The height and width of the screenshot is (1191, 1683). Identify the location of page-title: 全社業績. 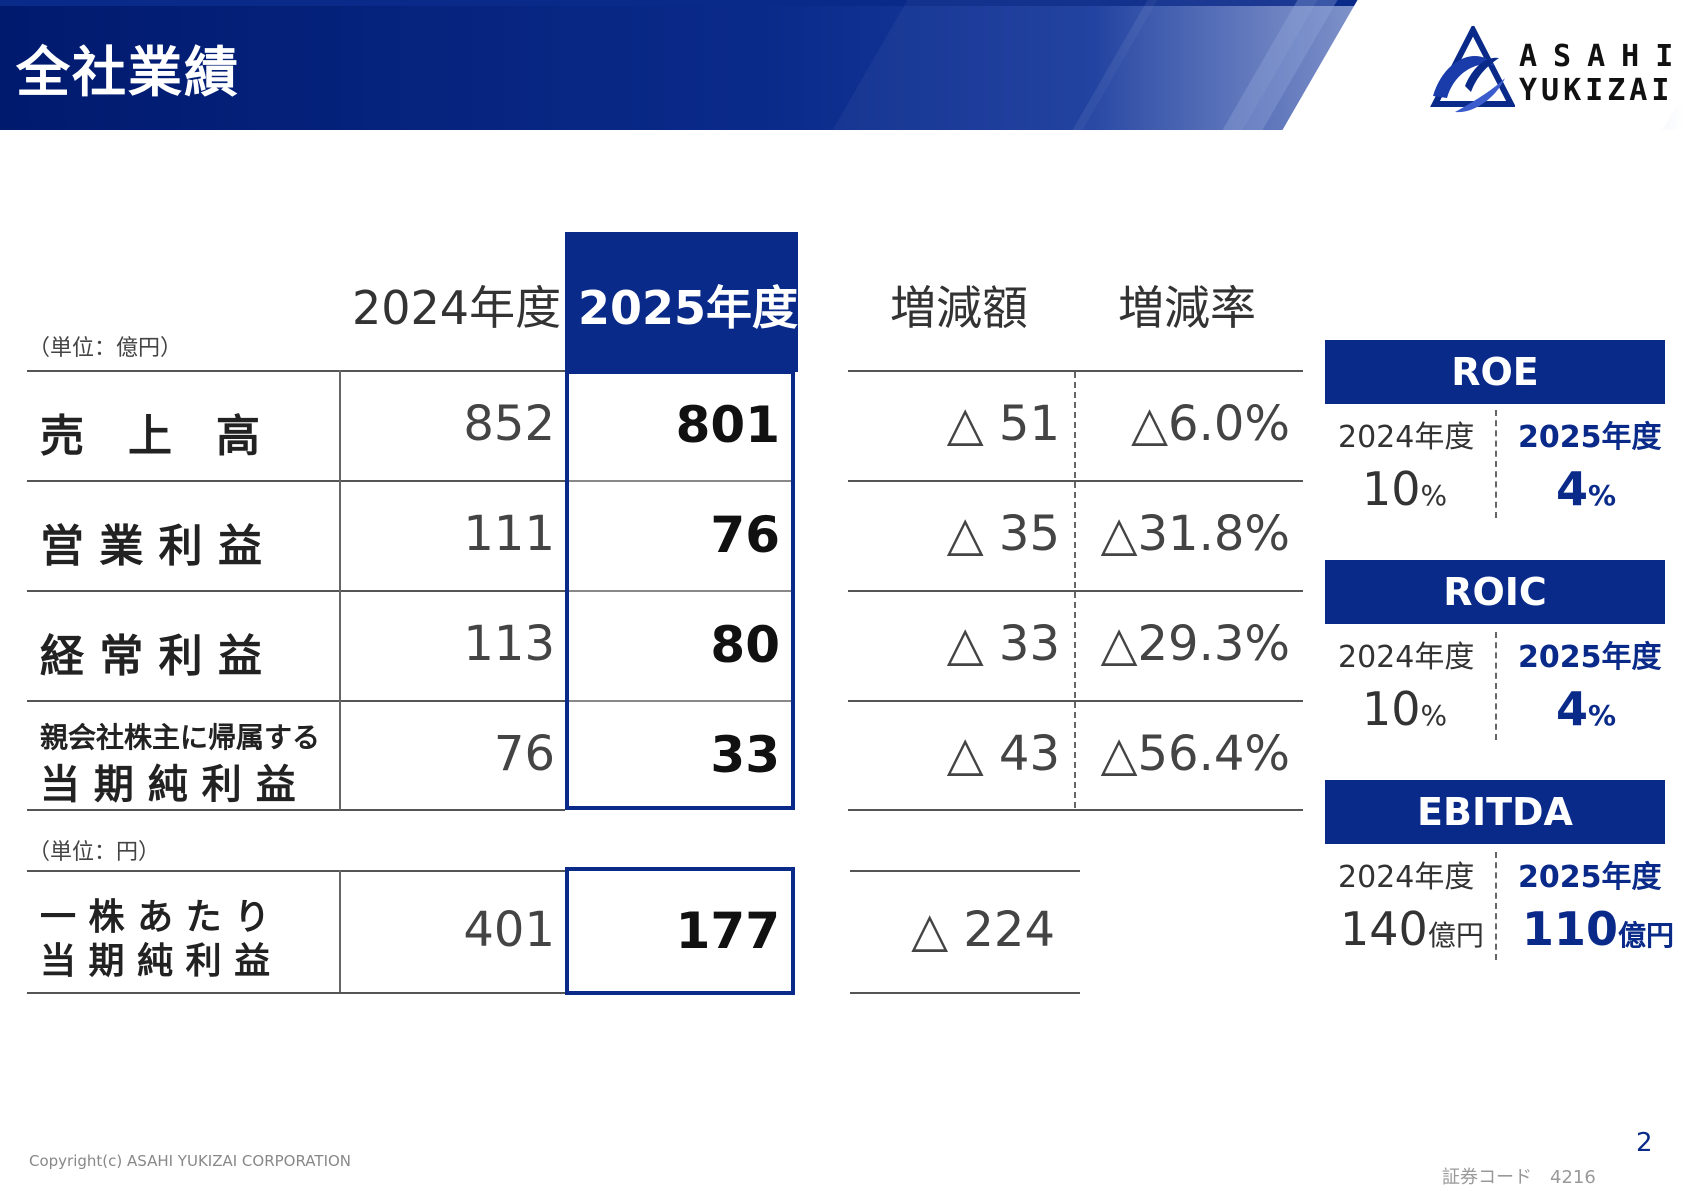
(128, 72).